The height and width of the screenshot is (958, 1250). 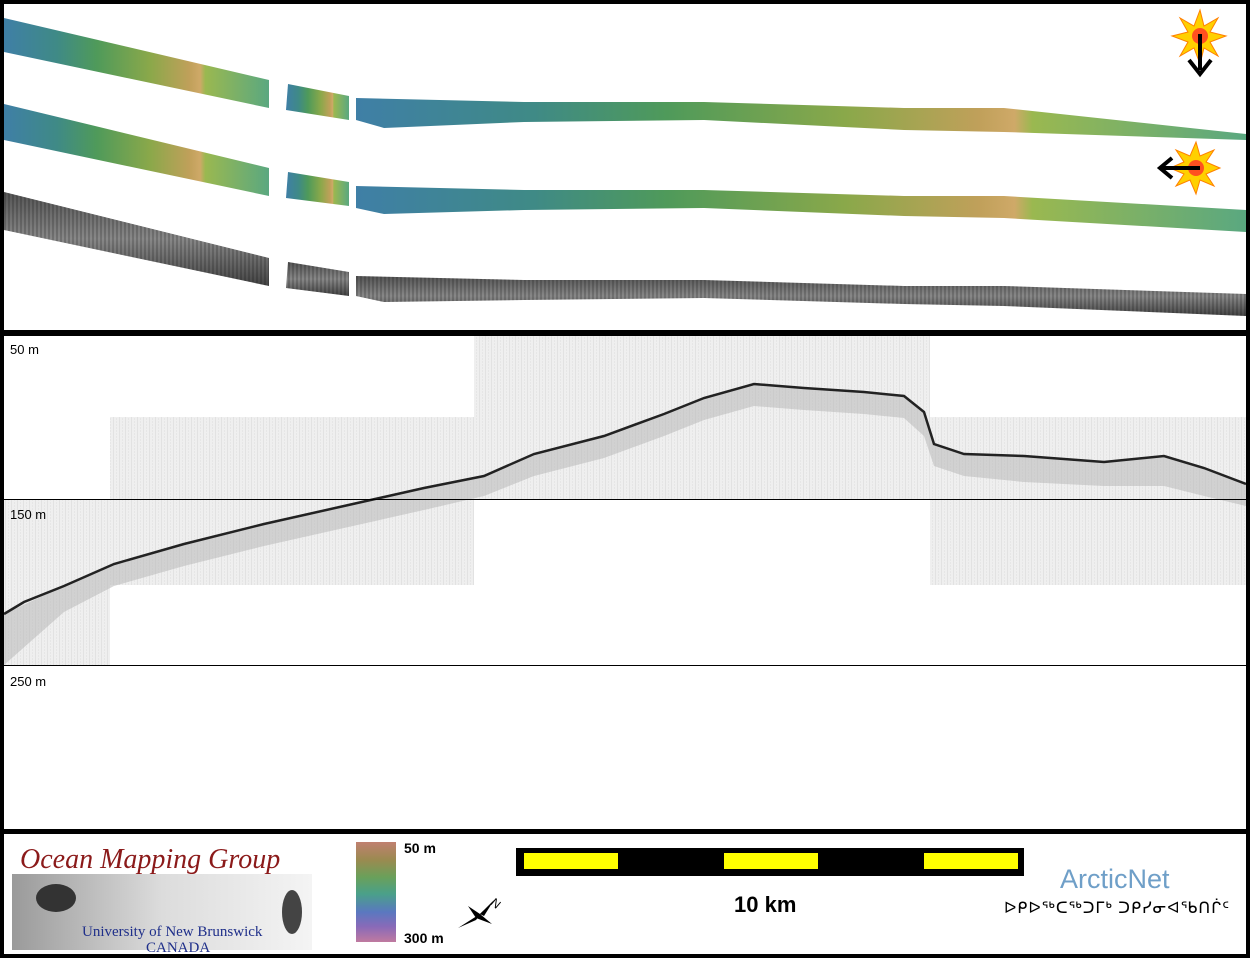 I want to click on depth-label-150: 150 m, so click(x=28, y=514).